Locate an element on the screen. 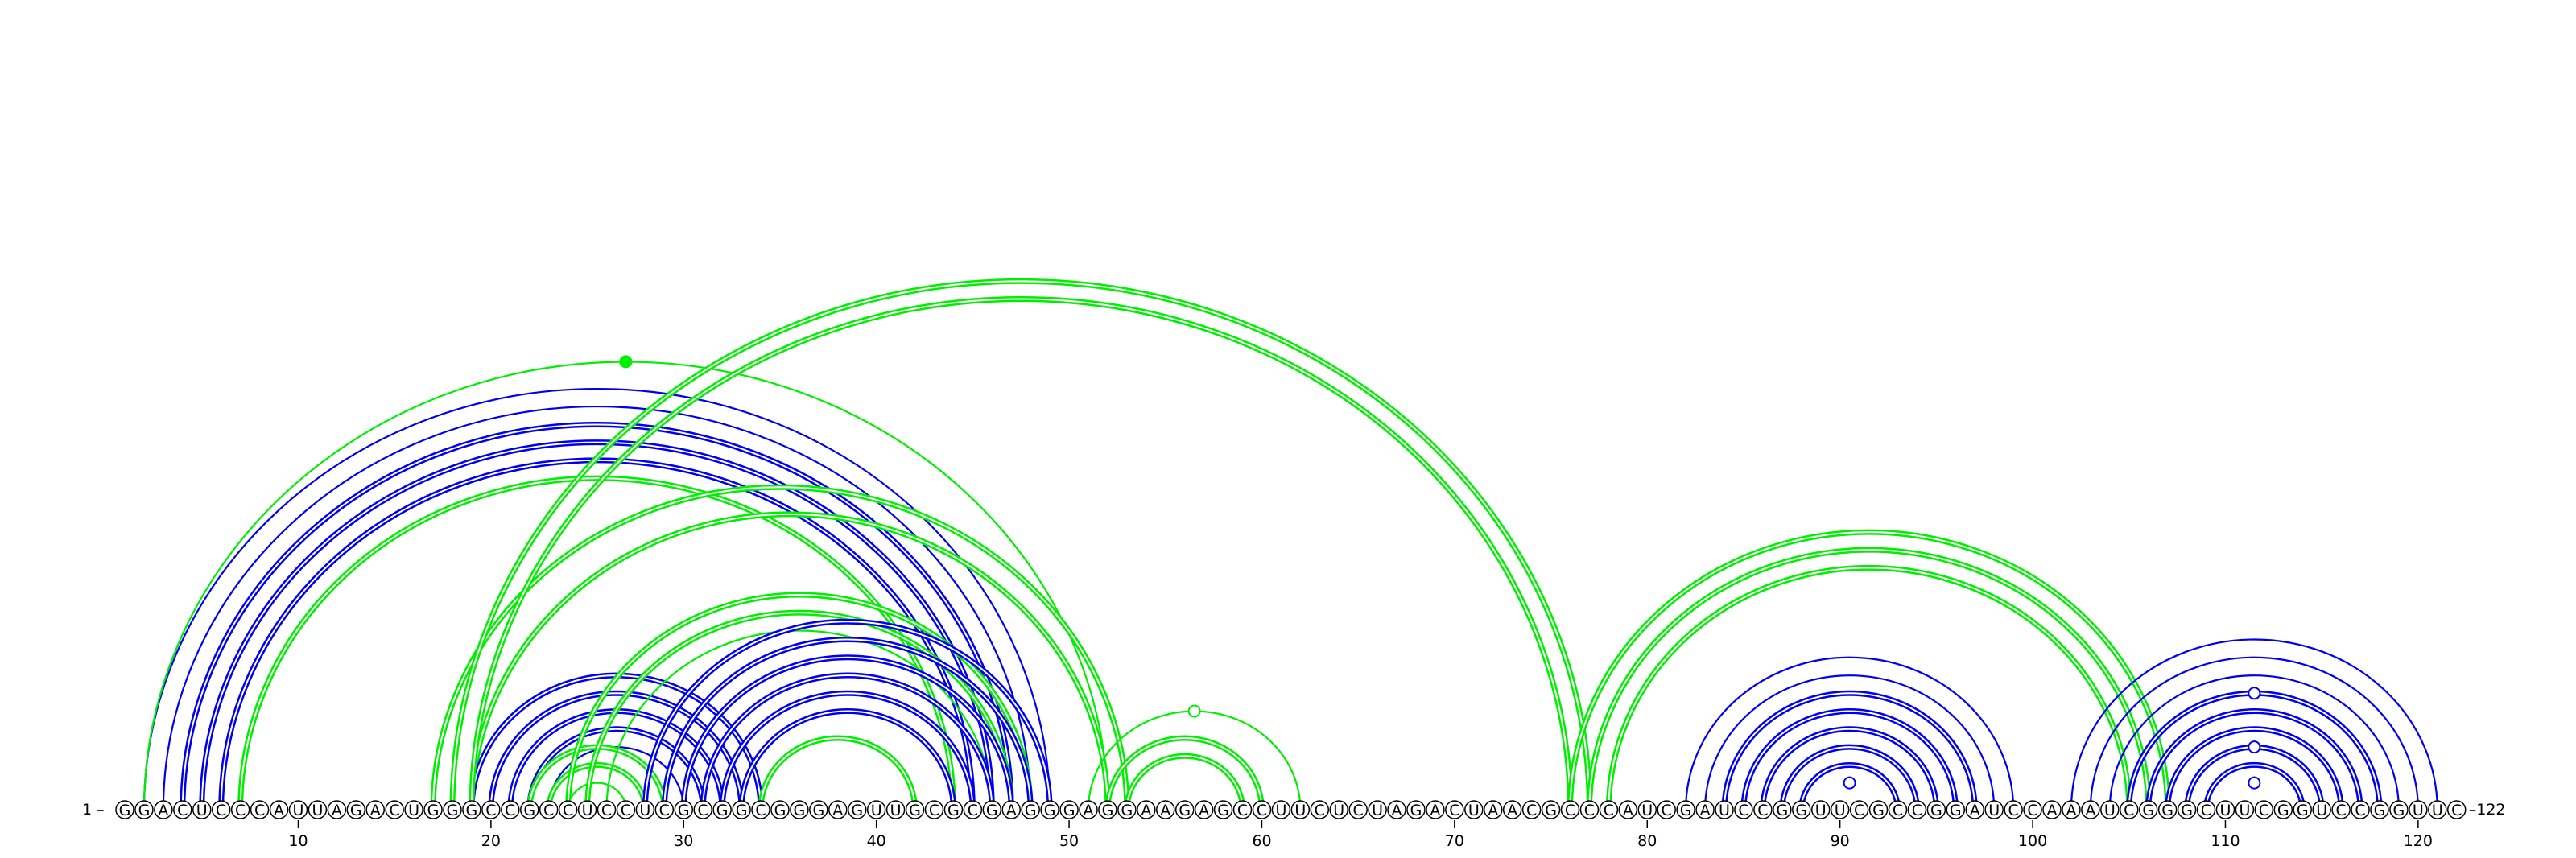 The width and height of the screenshot is (2576, 858). nucleotide-letter-109: C is located at coordinates (2206, 811).